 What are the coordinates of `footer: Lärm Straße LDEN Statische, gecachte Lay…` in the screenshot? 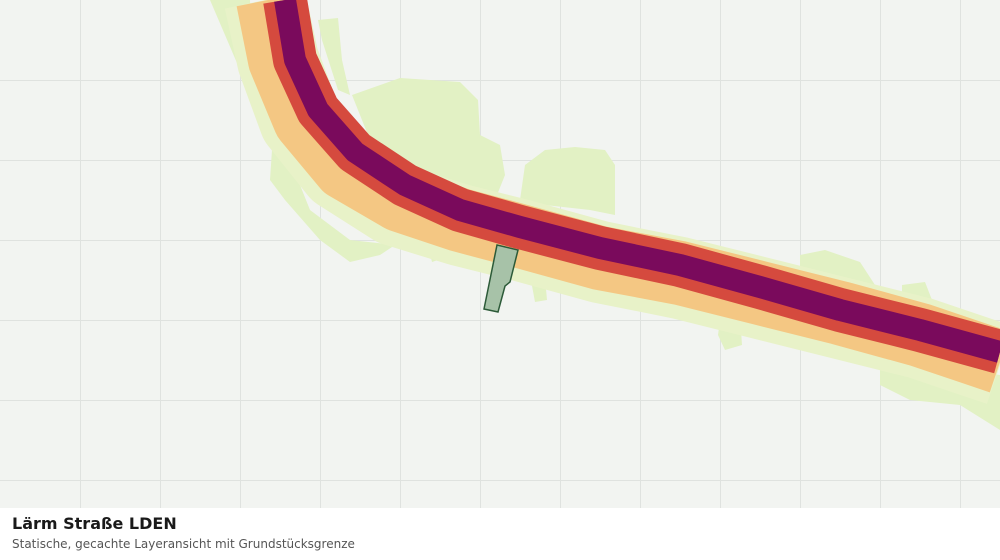 It's located at (500, 534).